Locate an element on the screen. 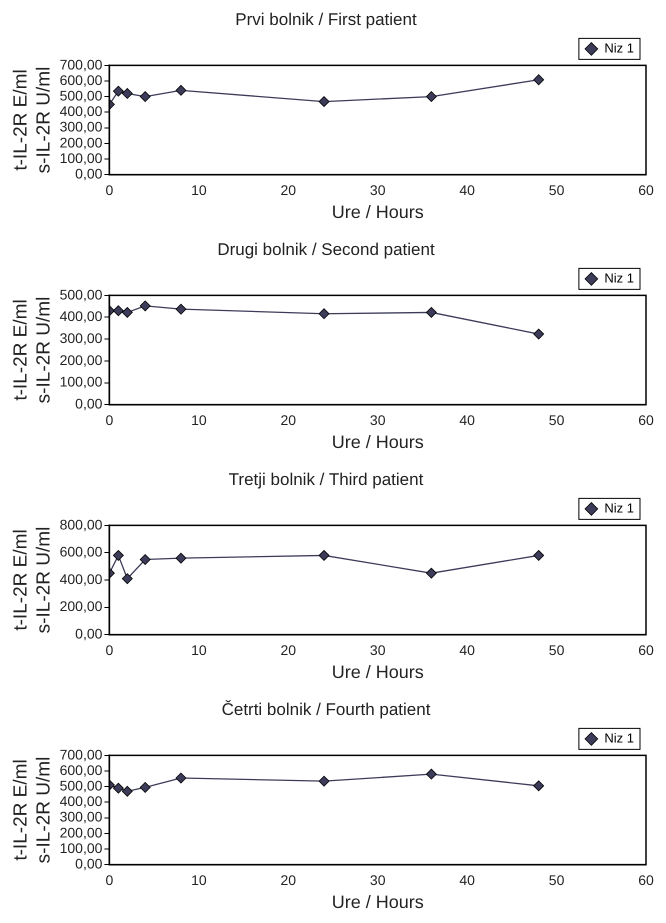 This screenshot has width=666, height=923. chart-title: Drugi bolnik / Second patient is located at coordinates (326, 249).